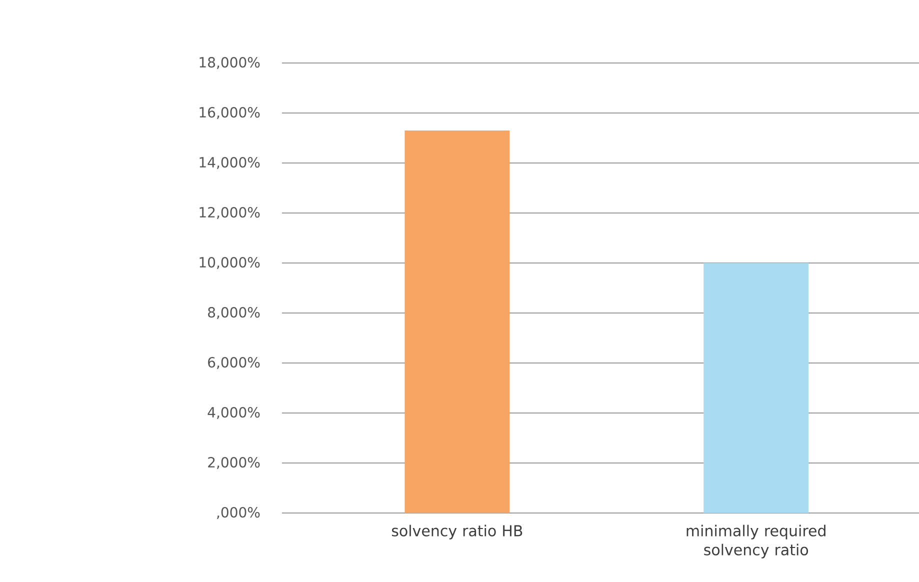 The image size is (919, 582). What do you see at coordinates (457, 532) in the screenshot?
I see `x-tick-label: solvency ratio HB` at bounding box center [457, 532].